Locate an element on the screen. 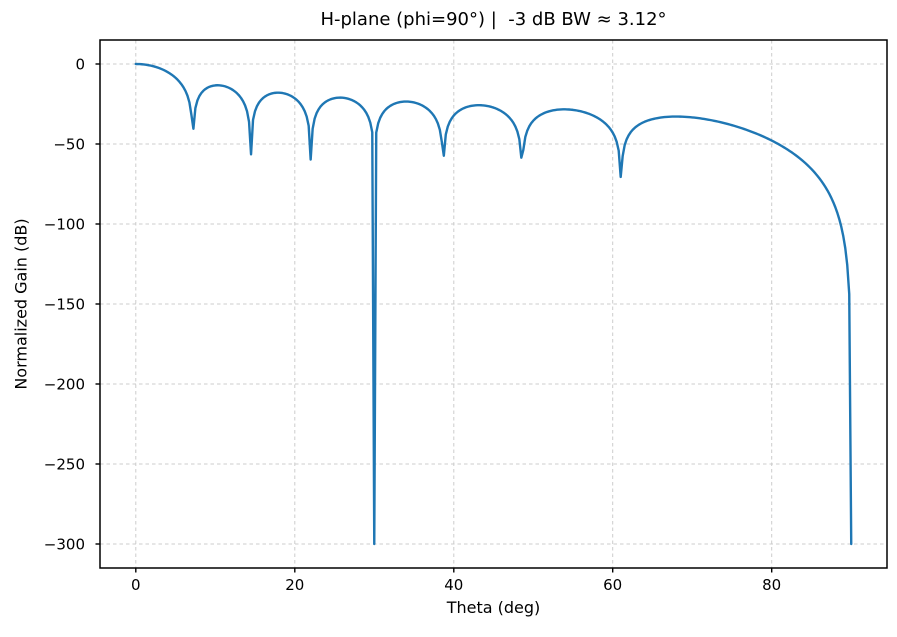 The width and height of the screenshot is (897, 637). y-tick-label: −300 is located at coordinates (64, 545).